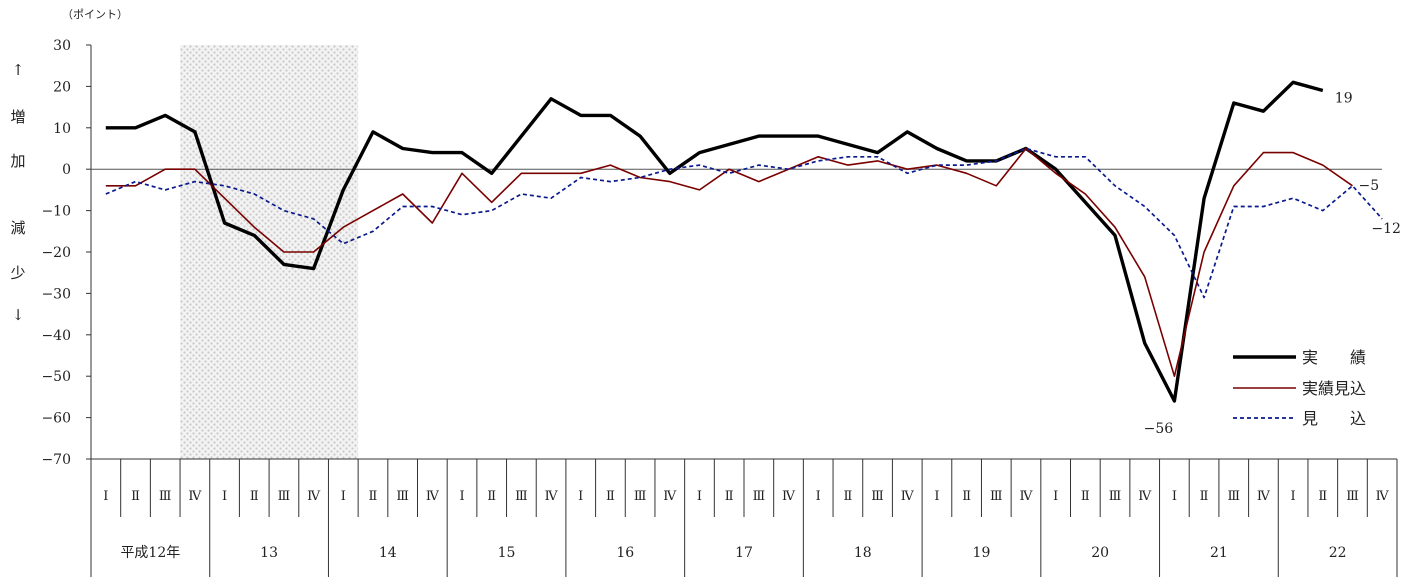 The width and height of the screenshot is (1416, 581). What do you see at coordinates (17, 161) in the screenshot?
I see `y-side-text: 加` at bounding box center [17, 161].